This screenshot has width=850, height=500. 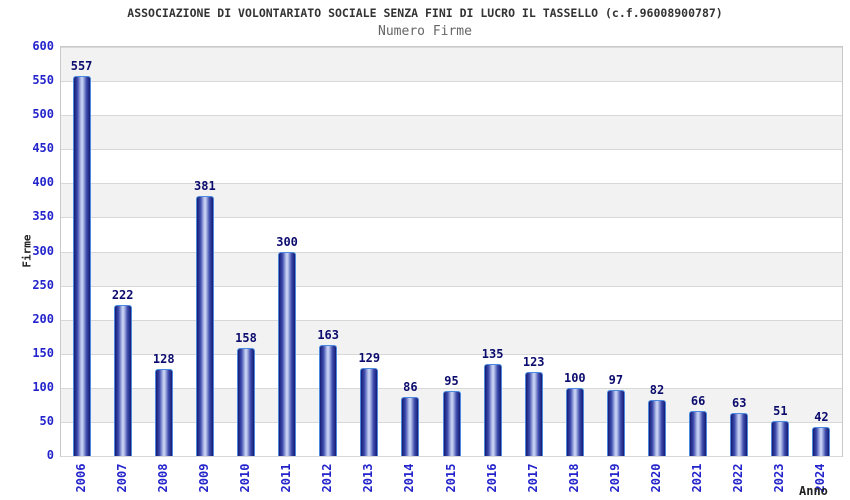 I want to click on x-tick-label: 2015, so click(x=450, y=478).